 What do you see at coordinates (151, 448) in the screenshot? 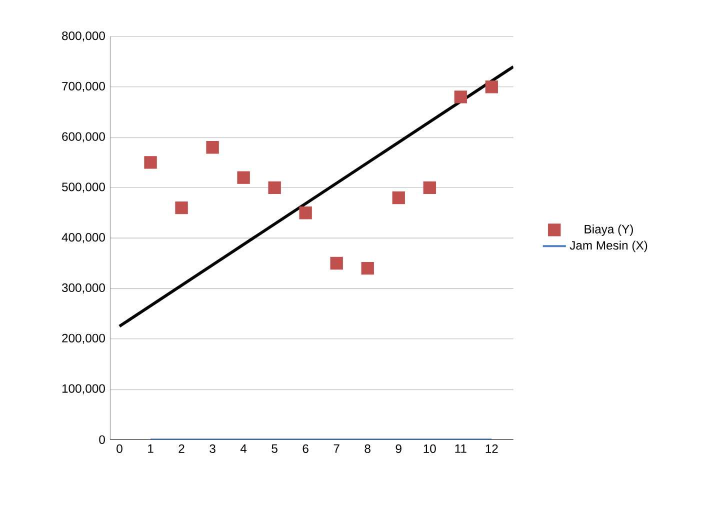
I see `x-tick-label: 1` at bounding box center [151, 448].